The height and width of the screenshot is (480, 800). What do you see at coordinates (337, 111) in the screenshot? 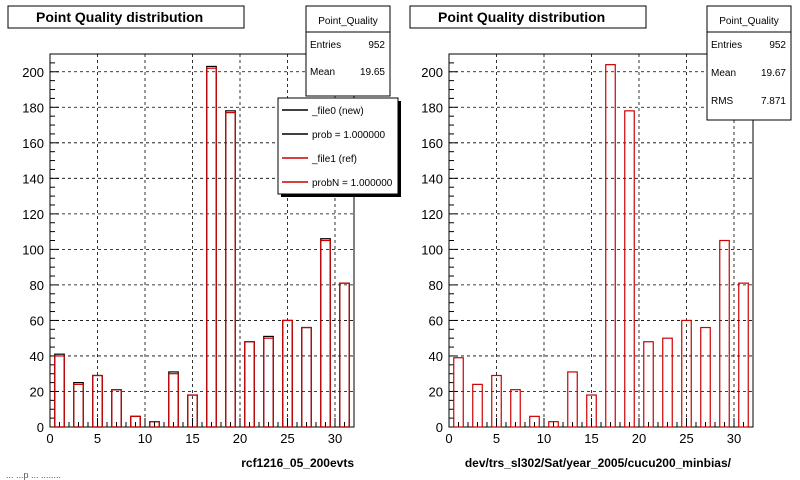
I see `legend-label: _file0 (new)` at bounding box center [337, 111].